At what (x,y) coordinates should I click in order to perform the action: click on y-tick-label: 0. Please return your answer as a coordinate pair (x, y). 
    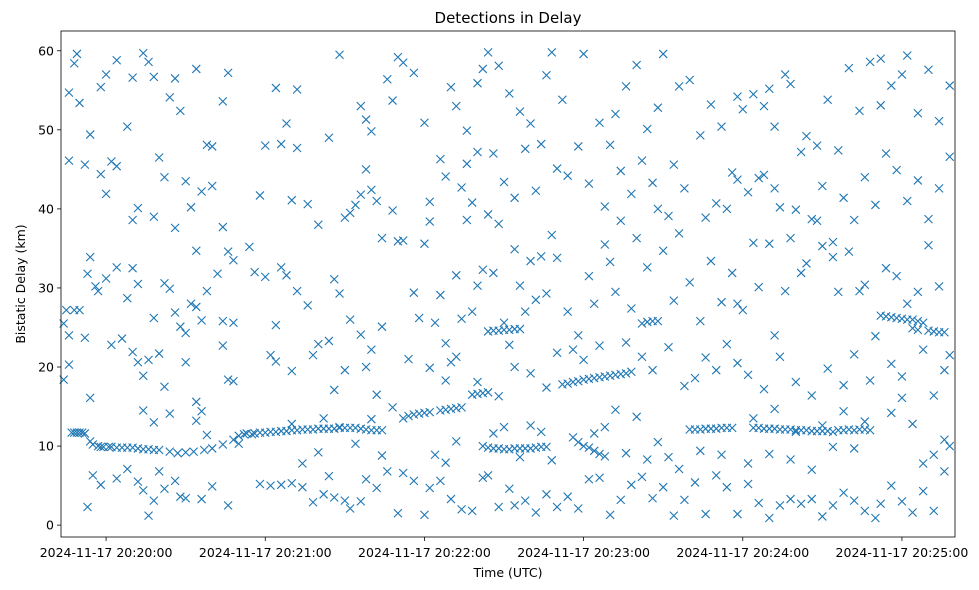
    Looking at the image, I should click on (50, 525).